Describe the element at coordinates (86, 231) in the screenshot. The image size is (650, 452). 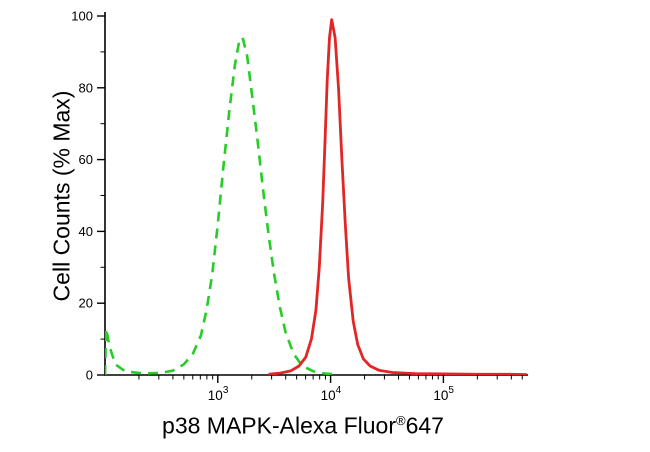
I see `svg-text: 40` at that location.